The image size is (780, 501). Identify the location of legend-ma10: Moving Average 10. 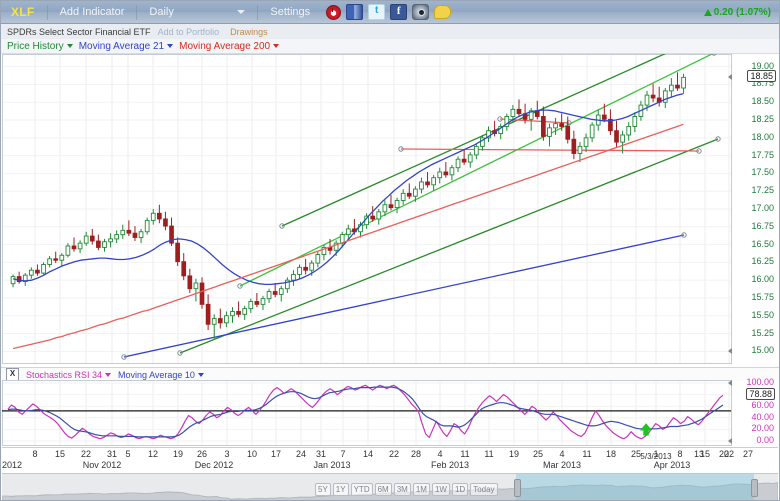
(157, 375).